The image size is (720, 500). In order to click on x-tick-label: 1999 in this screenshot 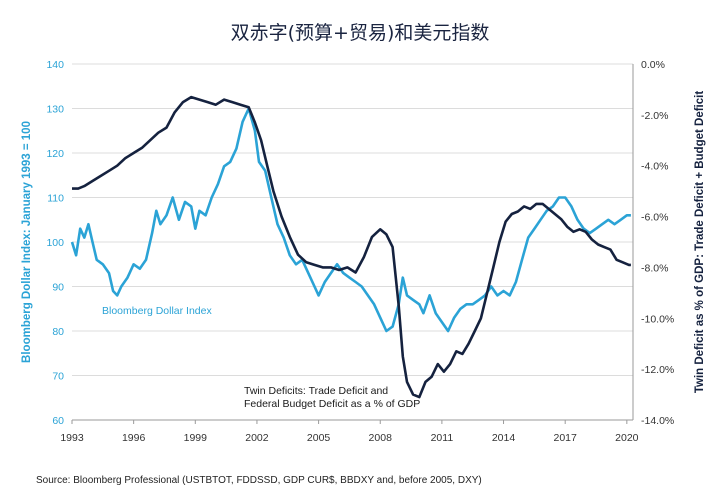, I will do `click(196, 438)`.